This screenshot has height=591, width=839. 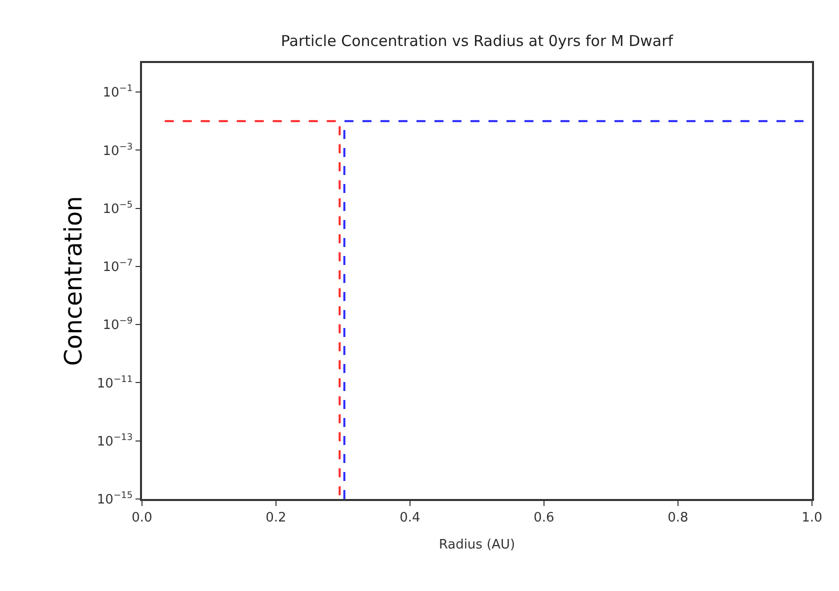 I want to click on y-tick-label: 10$^{−9}$, so click(x=117, y=325).